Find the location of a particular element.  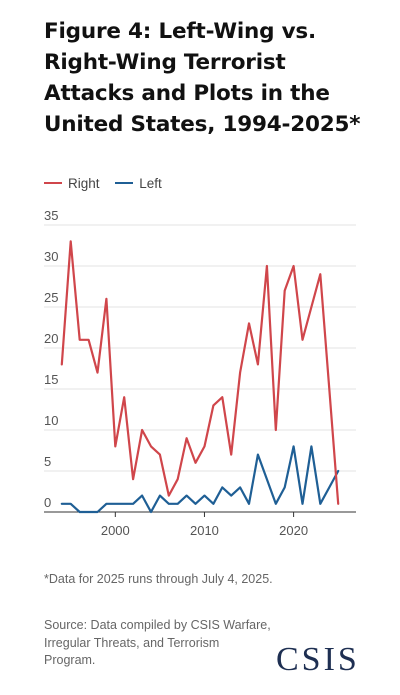

csis-logo: CSIS is located at coordinates (318, 659).